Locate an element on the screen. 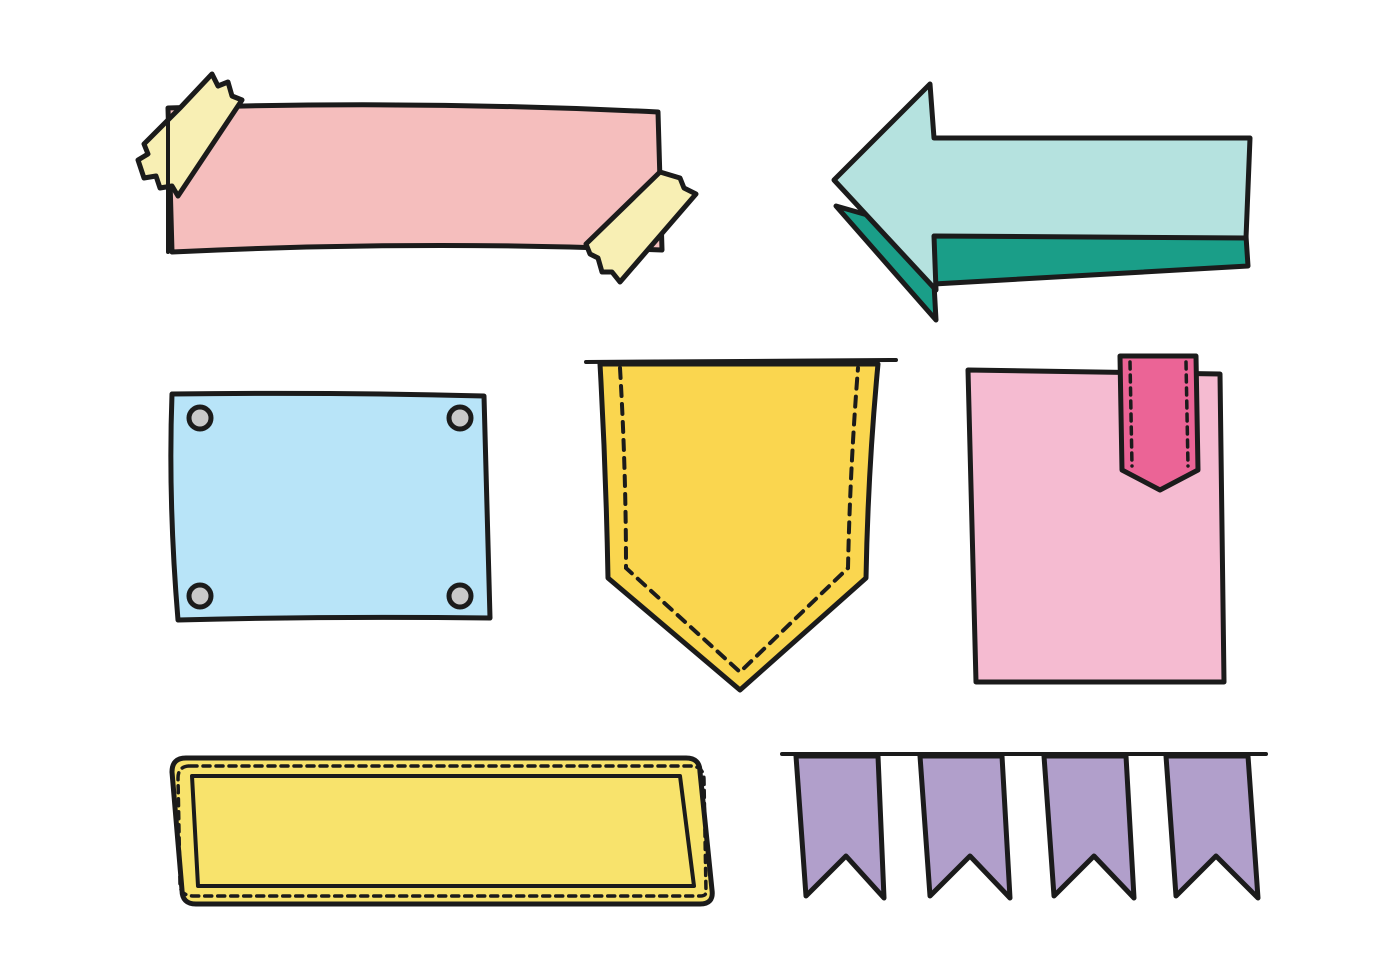  tape-strip-bottom-right is located at coordinates (641, 227).